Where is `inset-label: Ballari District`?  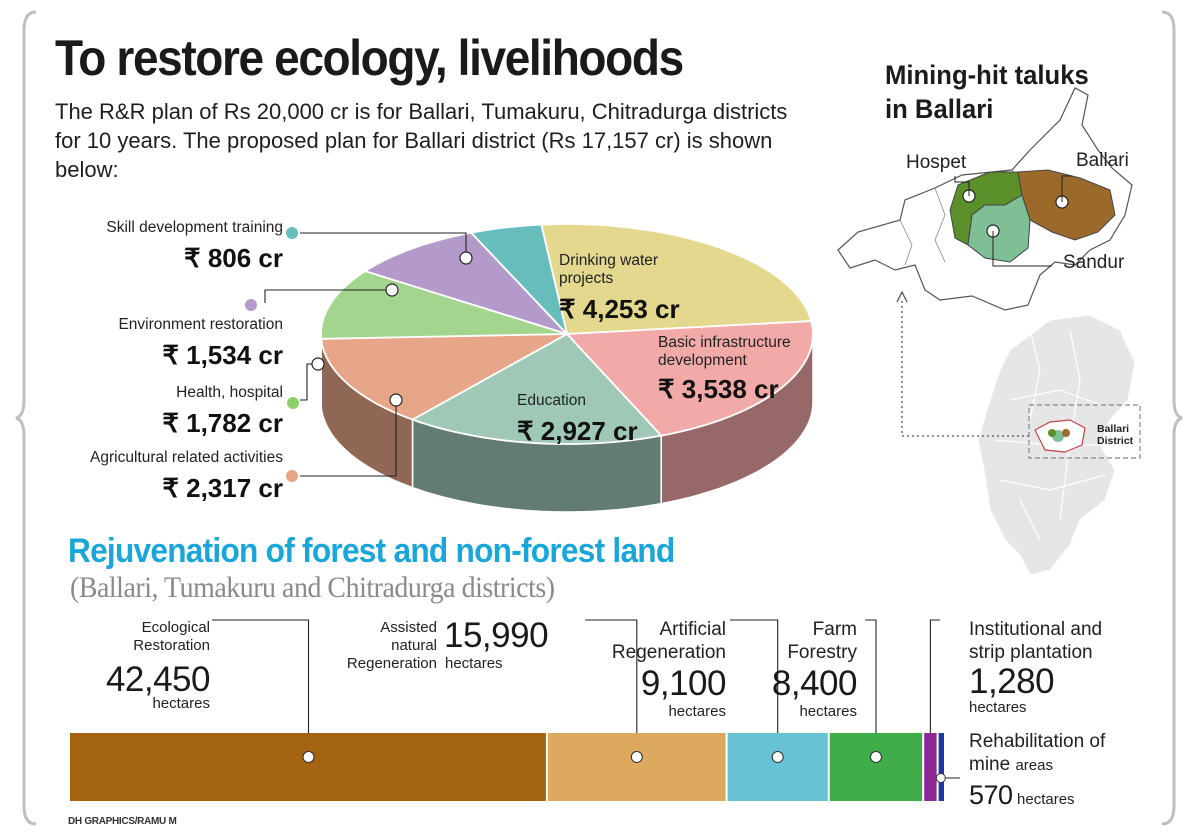
inset-label: Ballari District is located at coordinates (1115, 435).